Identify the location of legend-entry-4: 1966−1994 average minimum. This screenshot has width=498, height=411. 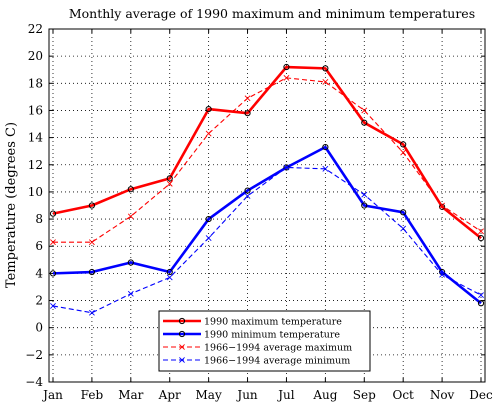
(256, 361).